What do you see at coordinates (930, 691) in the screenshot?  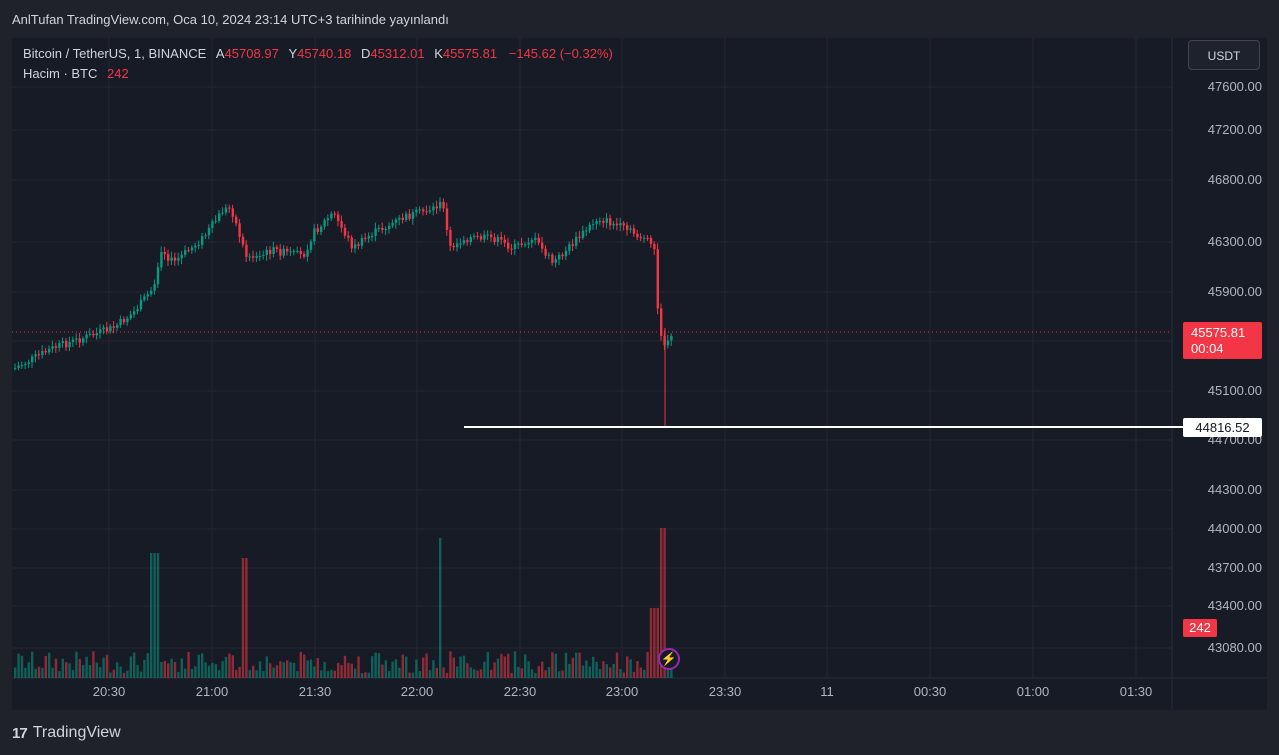 I see `time-tick-label: 00:30` at bounding box center [930, 691].